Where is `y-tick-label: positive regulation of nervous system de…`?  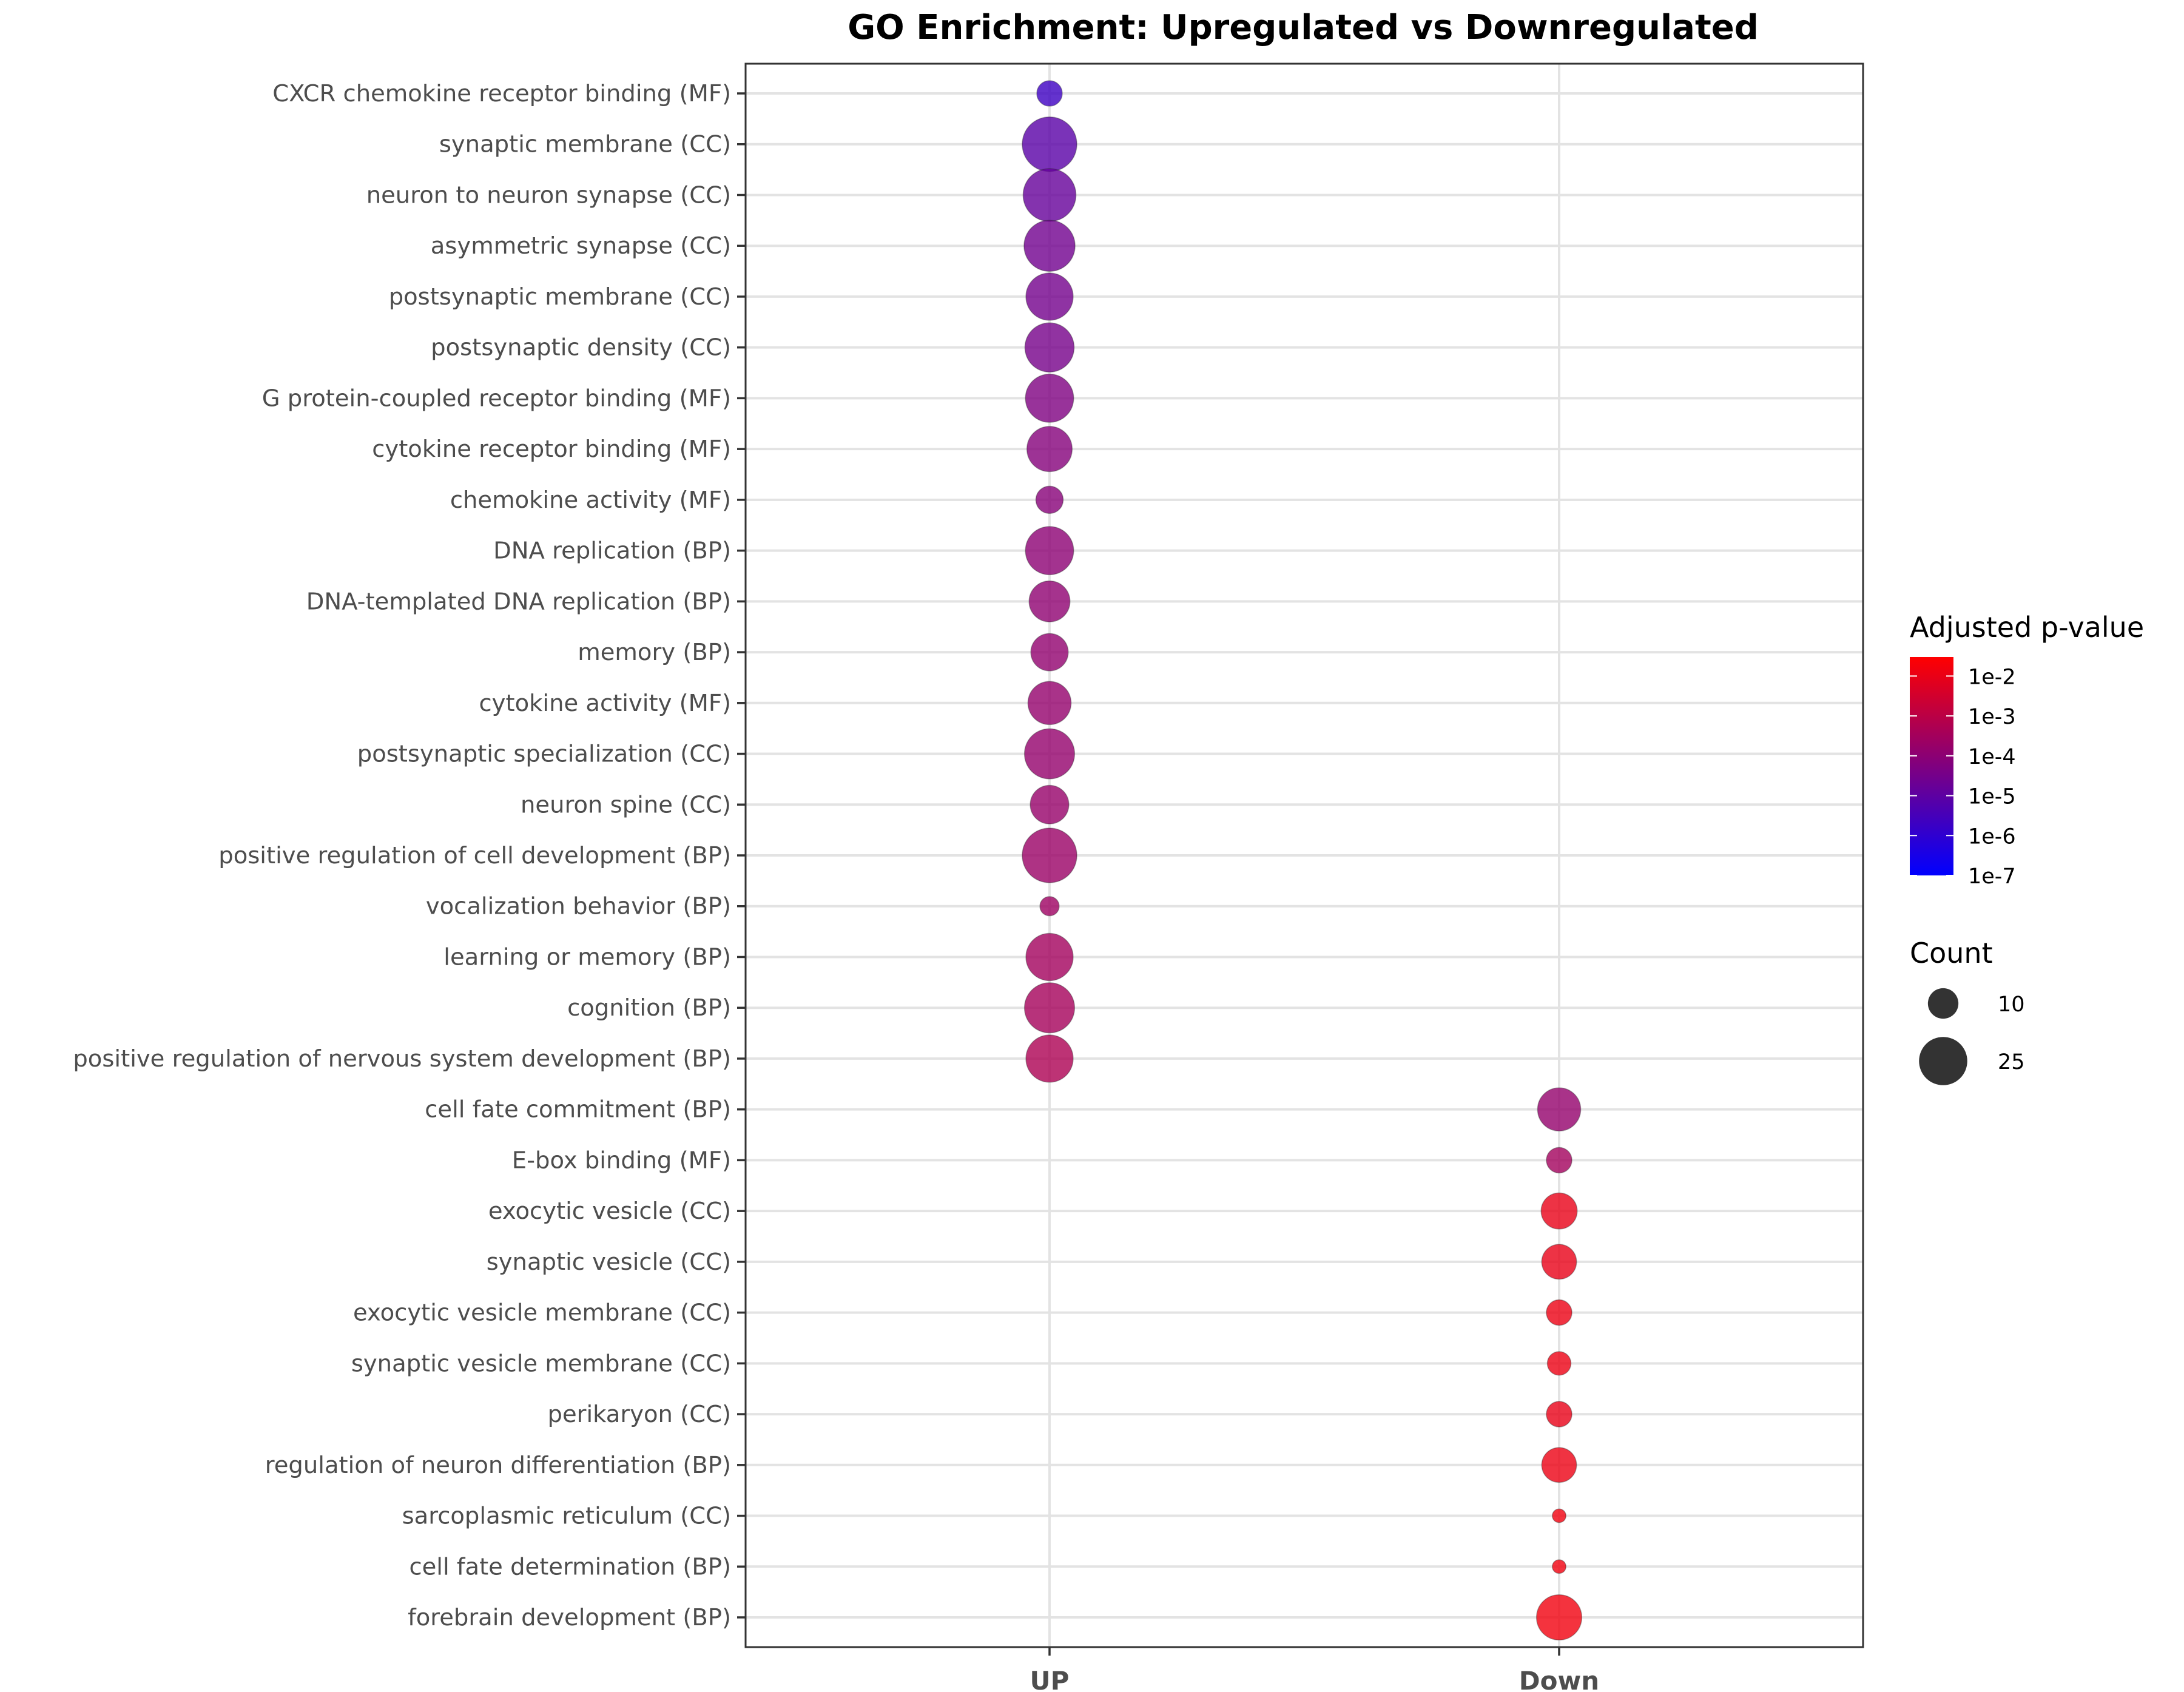
y-tick-label: positive regulation of nervous system de… is located at coordinates (402, 1059).